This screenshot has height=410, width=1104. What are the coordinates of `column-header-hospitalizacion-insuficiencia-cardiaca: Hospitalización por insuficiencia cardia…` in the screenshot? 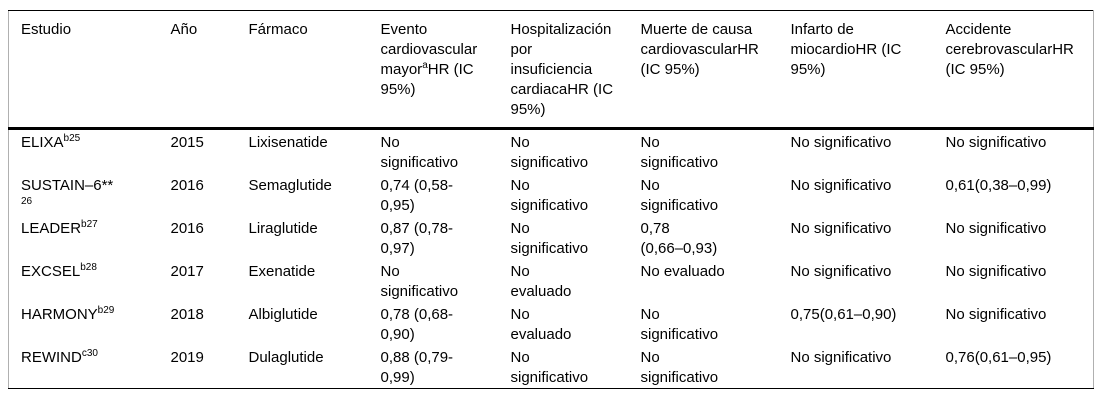 It's located at (562, 69).